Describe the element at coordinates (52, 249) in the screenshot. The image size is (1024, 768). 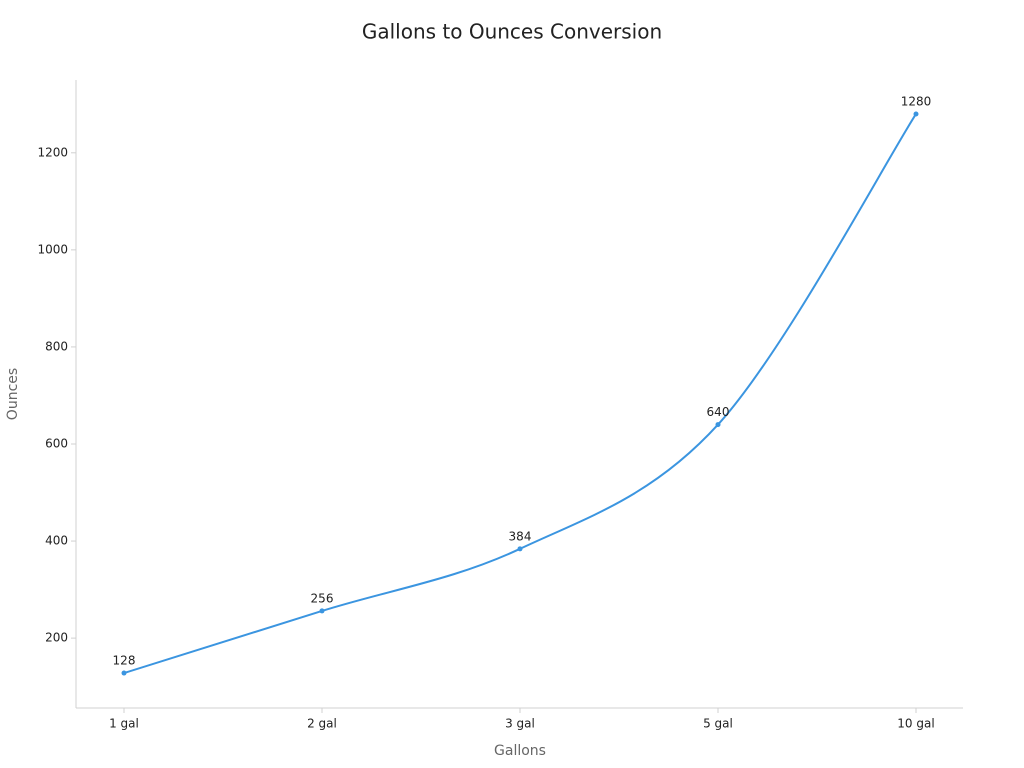
I see `y-tick-label: 1000` at that location.